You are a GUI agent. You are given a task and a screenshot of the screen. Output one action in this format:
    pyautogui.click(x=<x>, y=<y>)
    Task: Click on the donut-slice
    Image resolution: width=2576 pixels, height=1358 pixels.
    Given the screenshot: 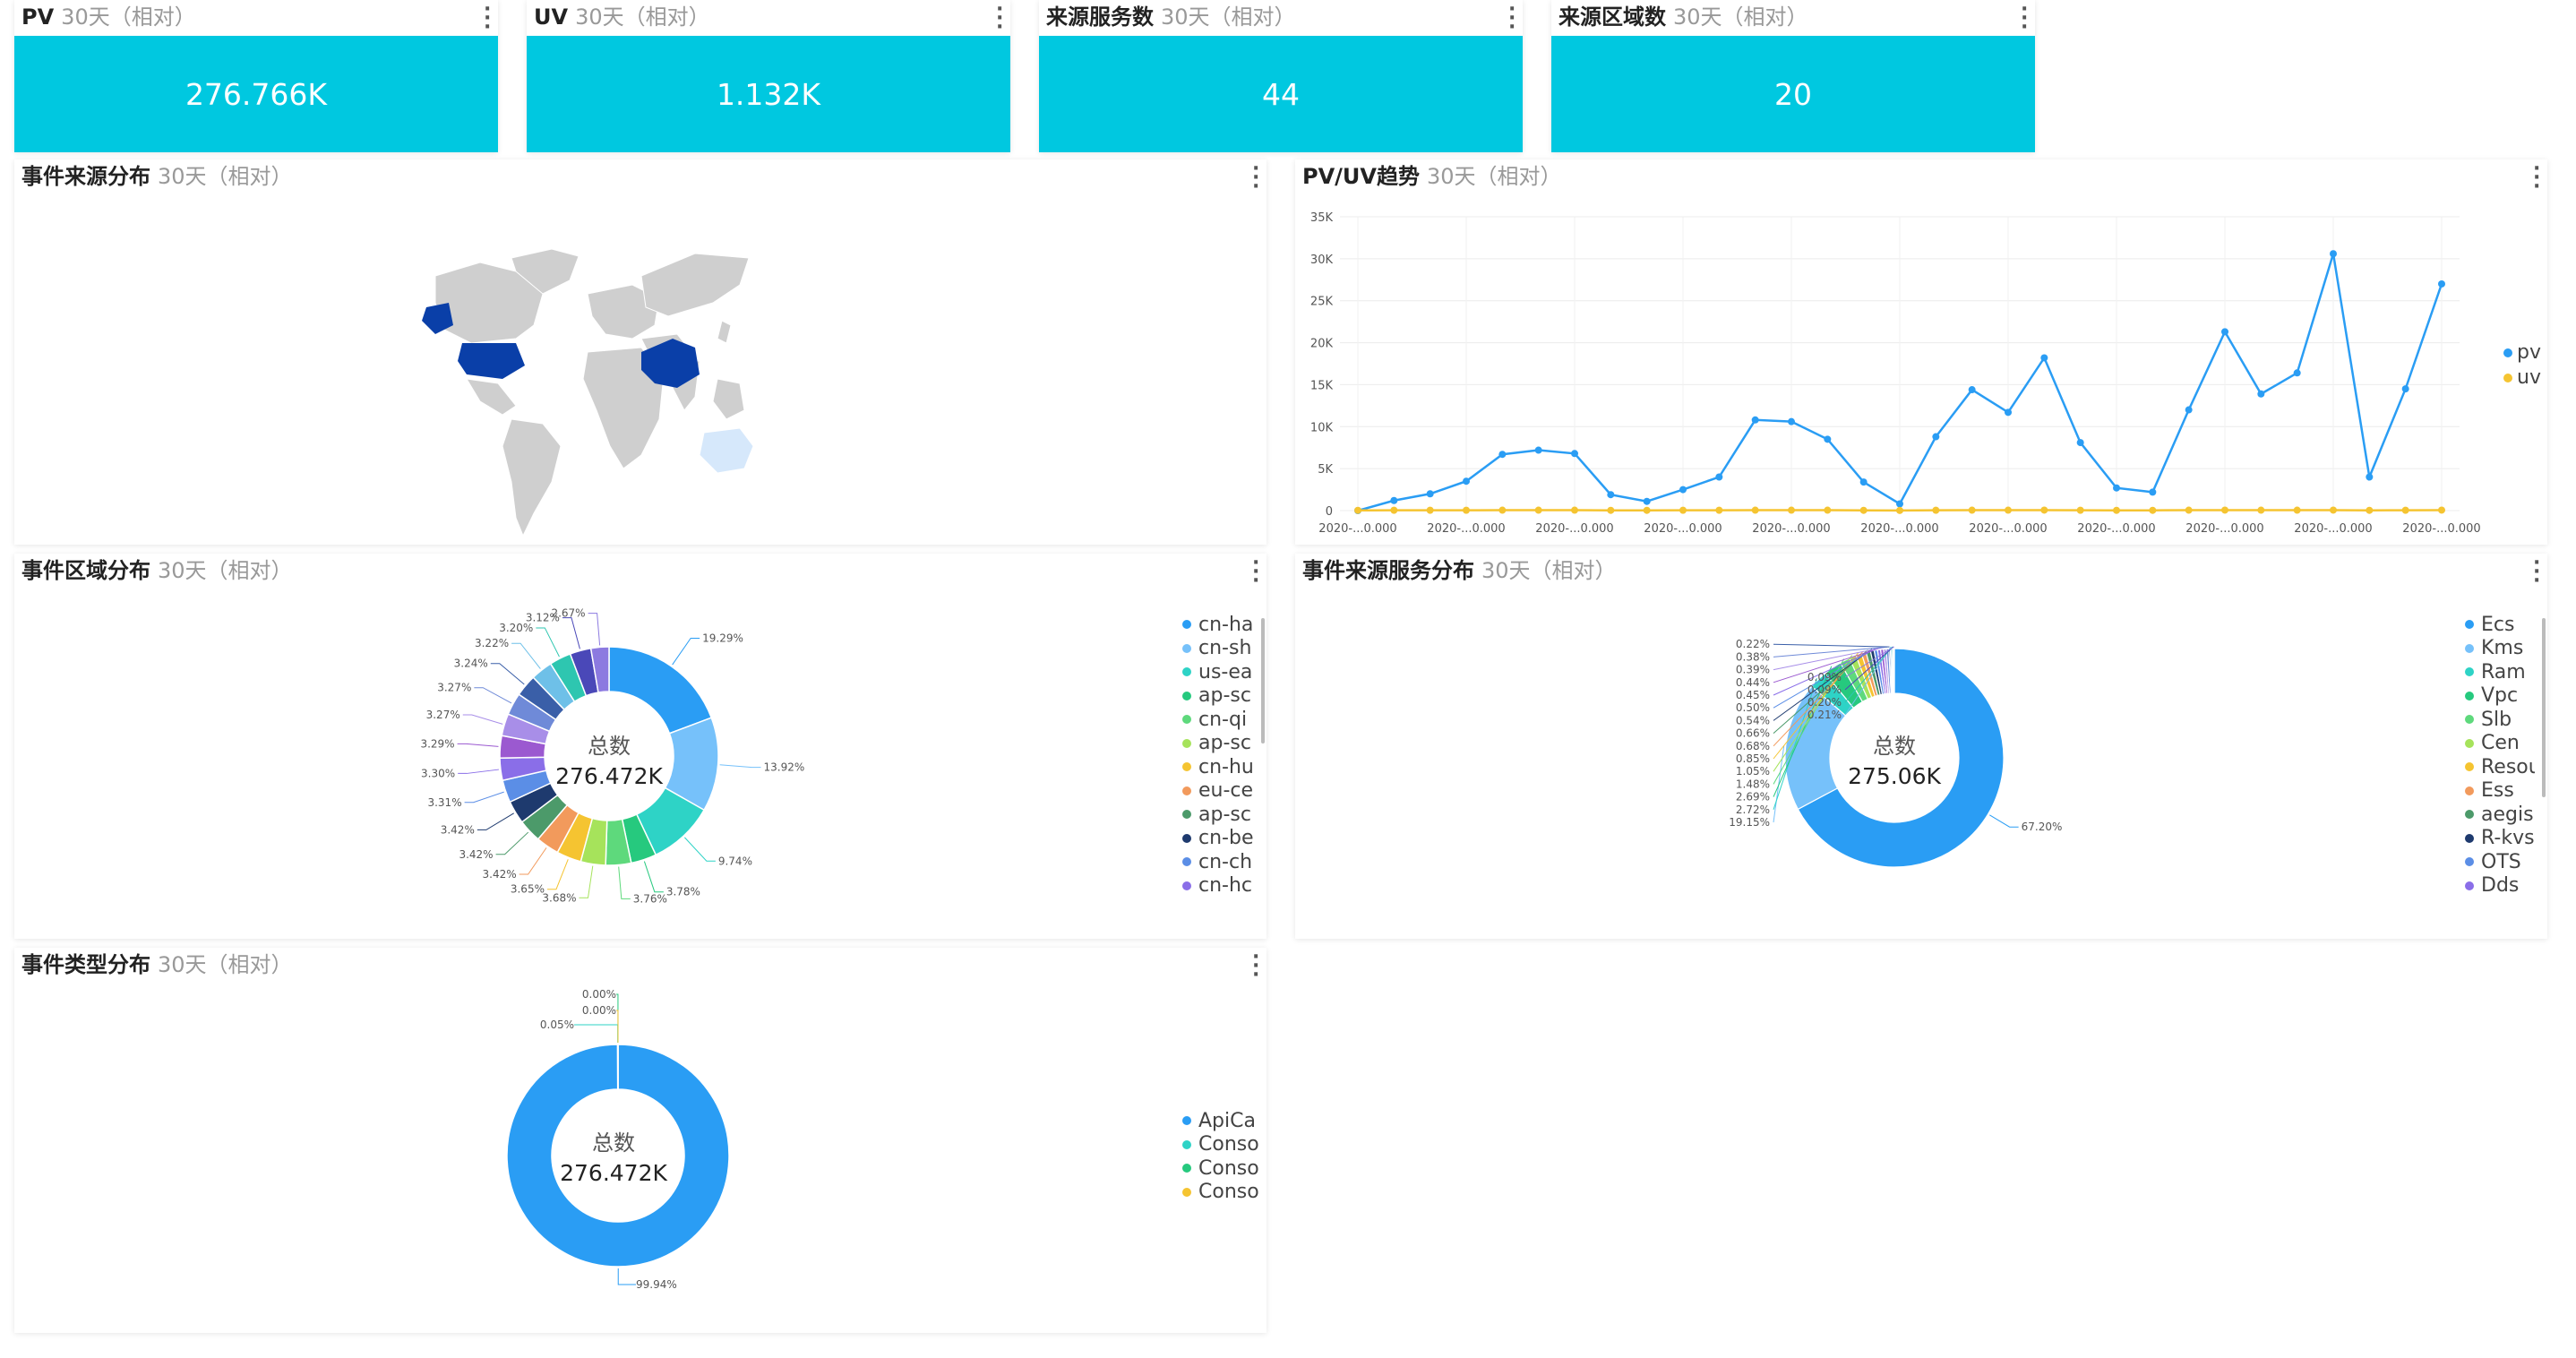 What is the action you would take?
    pyautogui.click(x=618, y=1156)
    